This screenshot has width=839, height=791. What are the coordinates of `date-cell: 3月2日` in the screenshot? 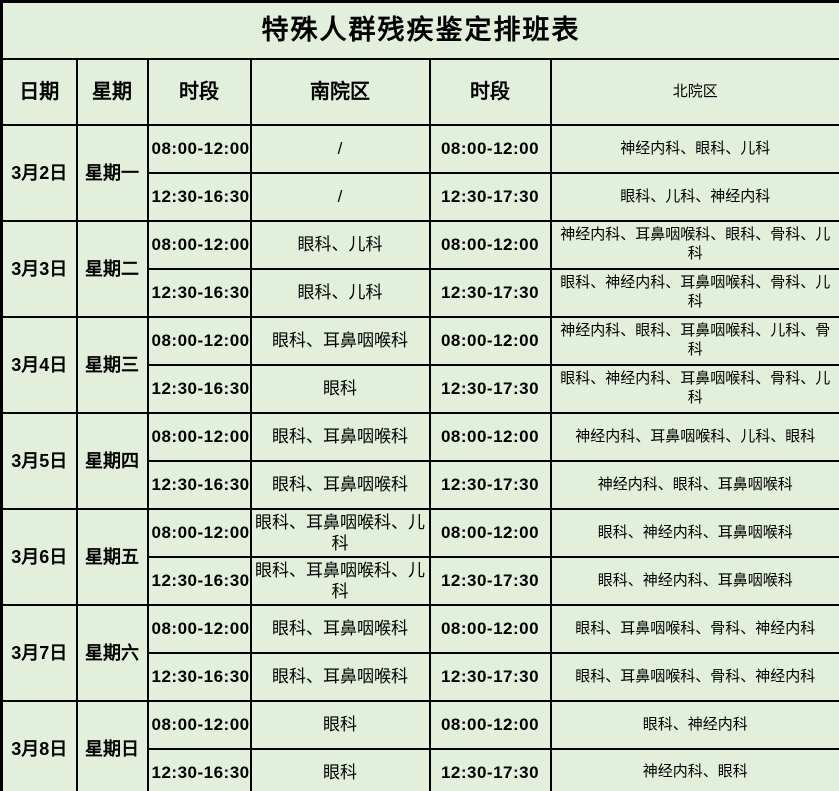 It's located at (39, 173).